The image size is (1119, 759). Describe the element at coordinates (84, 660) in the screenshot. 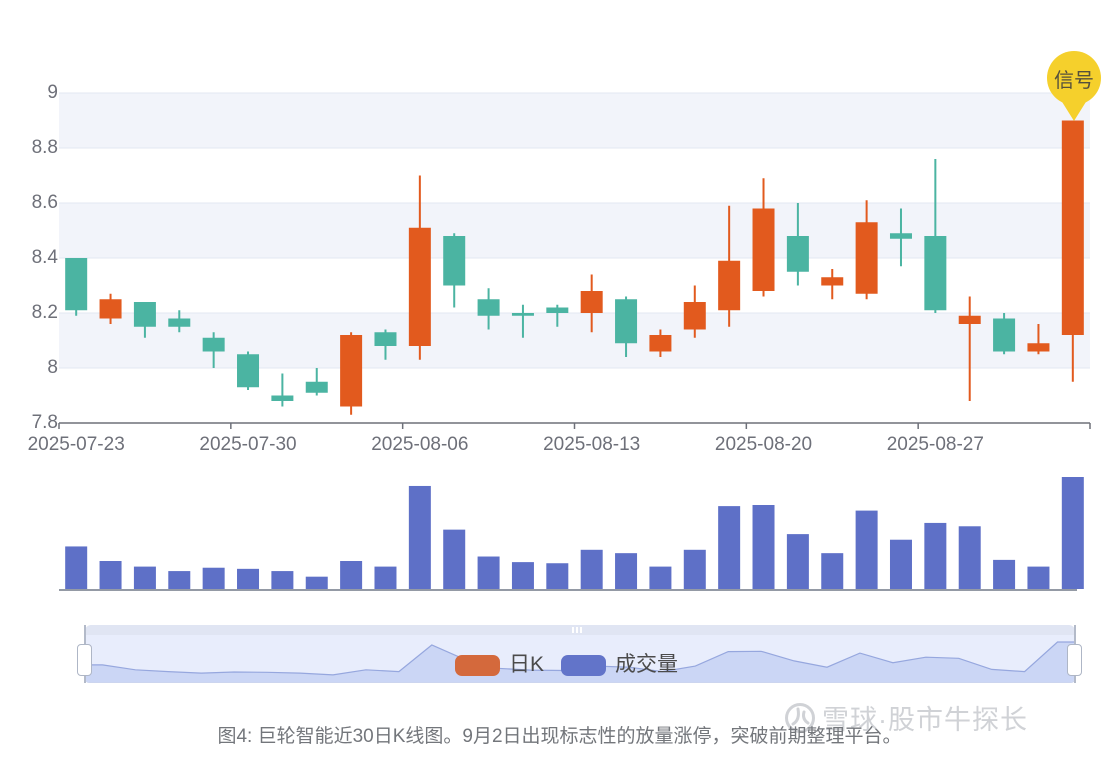

I see `slider-left-handle` at that location.